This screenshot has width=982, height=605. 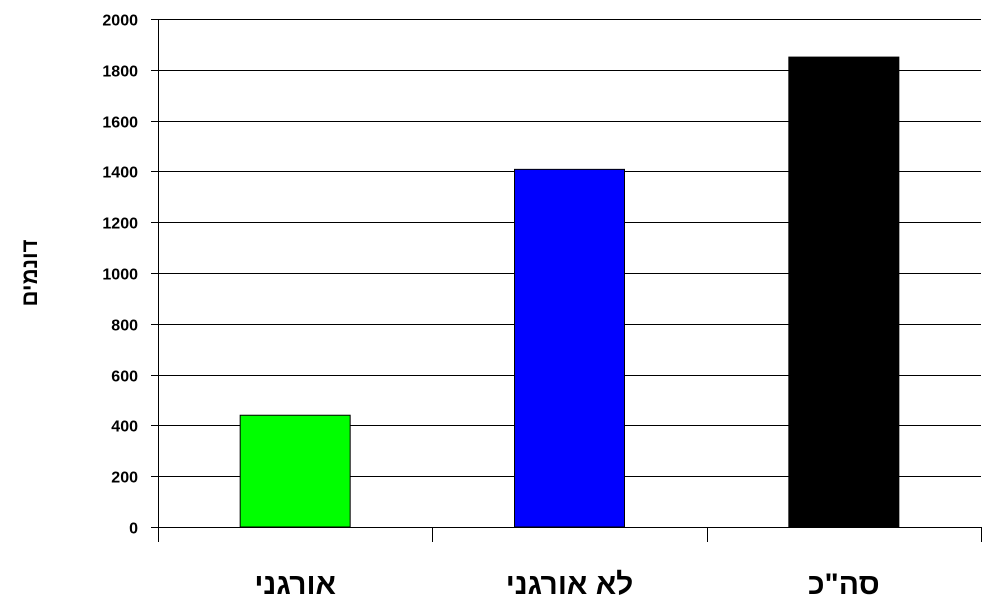 I want to click on y-axis-title: דונמים, so click(x=29, y=272).